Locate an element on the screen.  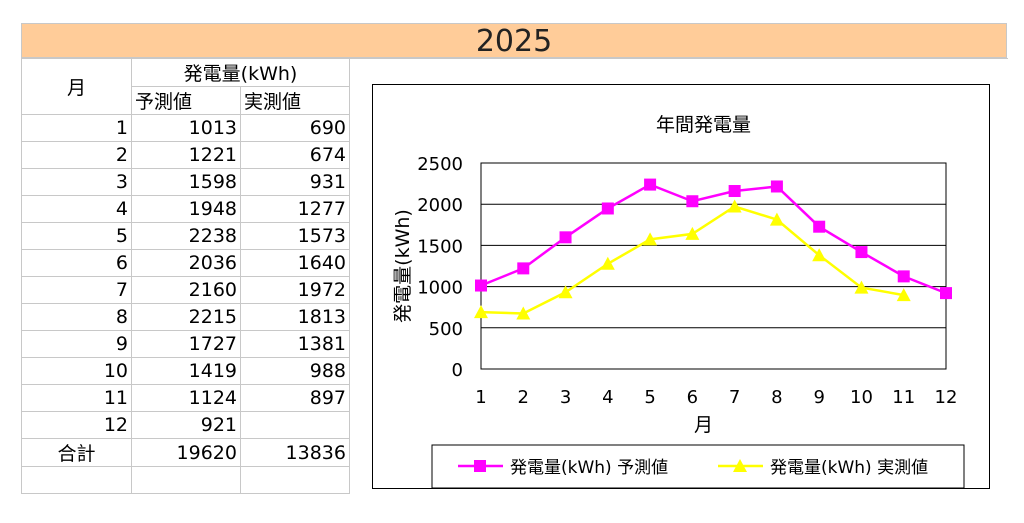
table-row: 8 2215 1813 is located at coordinates (514, 317).